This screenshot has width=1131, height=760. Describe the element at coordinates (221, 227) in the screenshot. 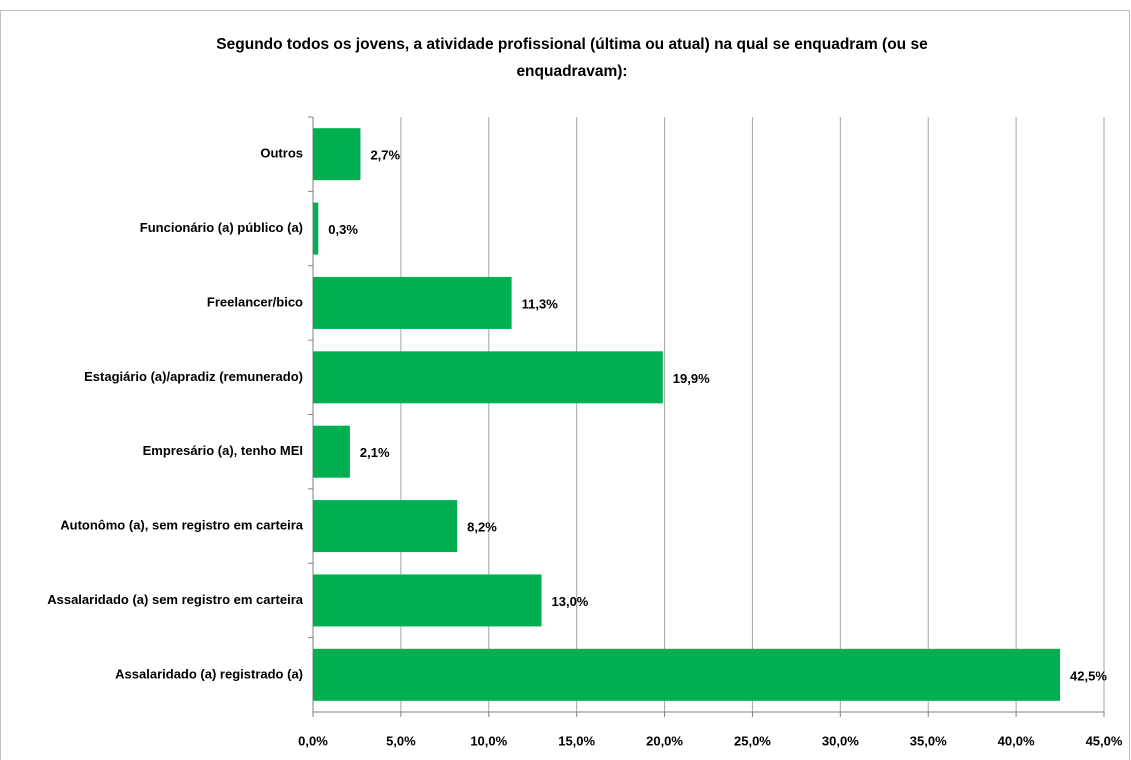

I see `y-tick-label: Funcionário (a) público (a)` at that location.